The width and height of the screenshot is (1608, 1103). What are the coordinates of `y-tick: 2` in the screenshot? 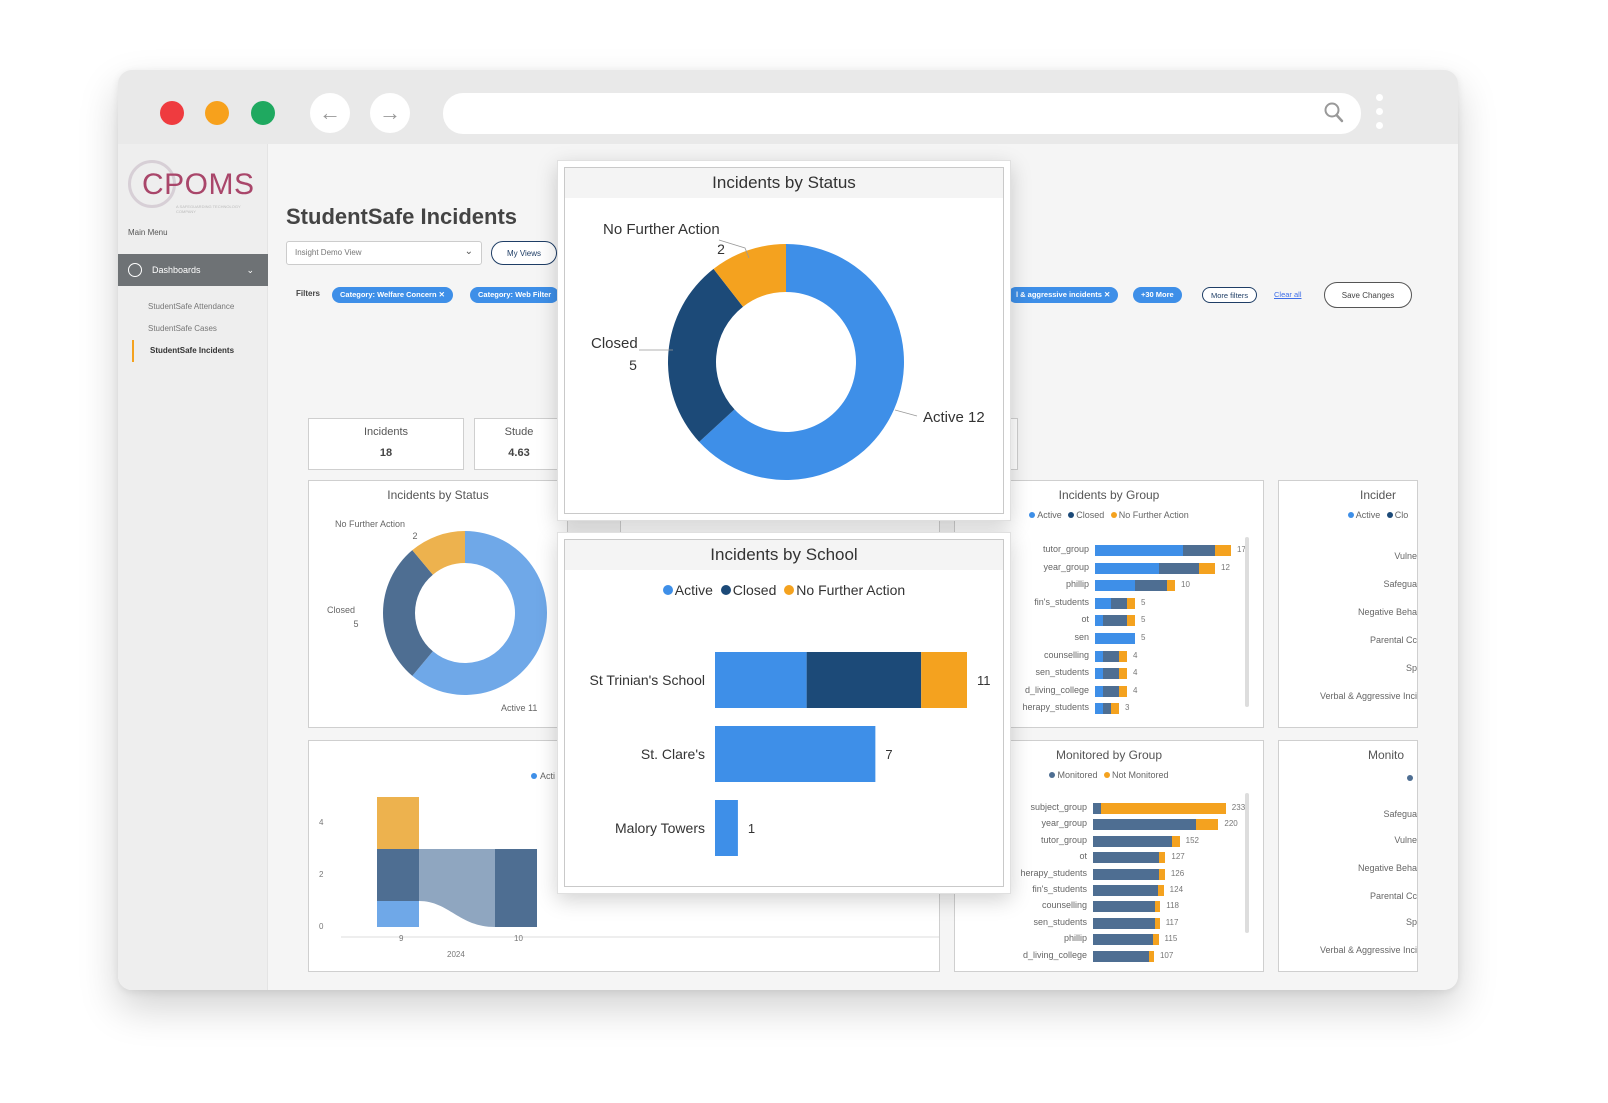 It's located at (321, 874).